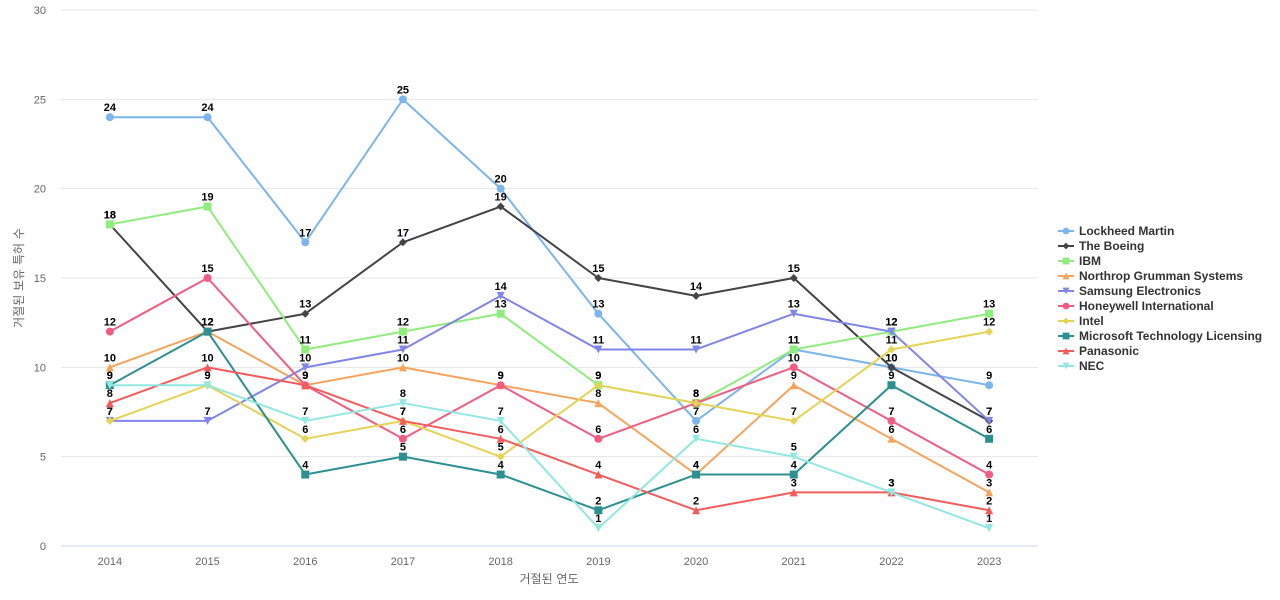 This screenshot has height=600, width=1280. Describe the element at coordinates (1160, 350) in the screenshot. I see `legend-item: Panasonic` at that location.